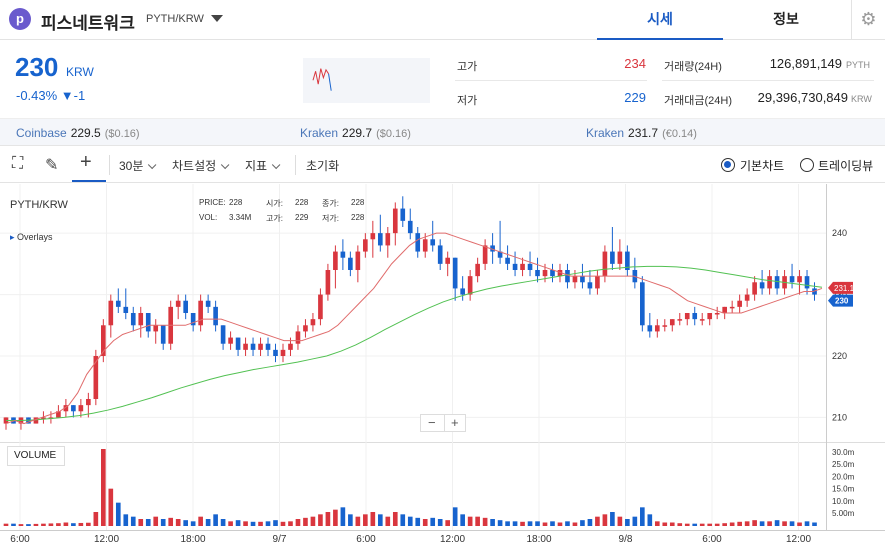  I want to click on overlays-toggle: ▸ Overlays, so click(31, 237).